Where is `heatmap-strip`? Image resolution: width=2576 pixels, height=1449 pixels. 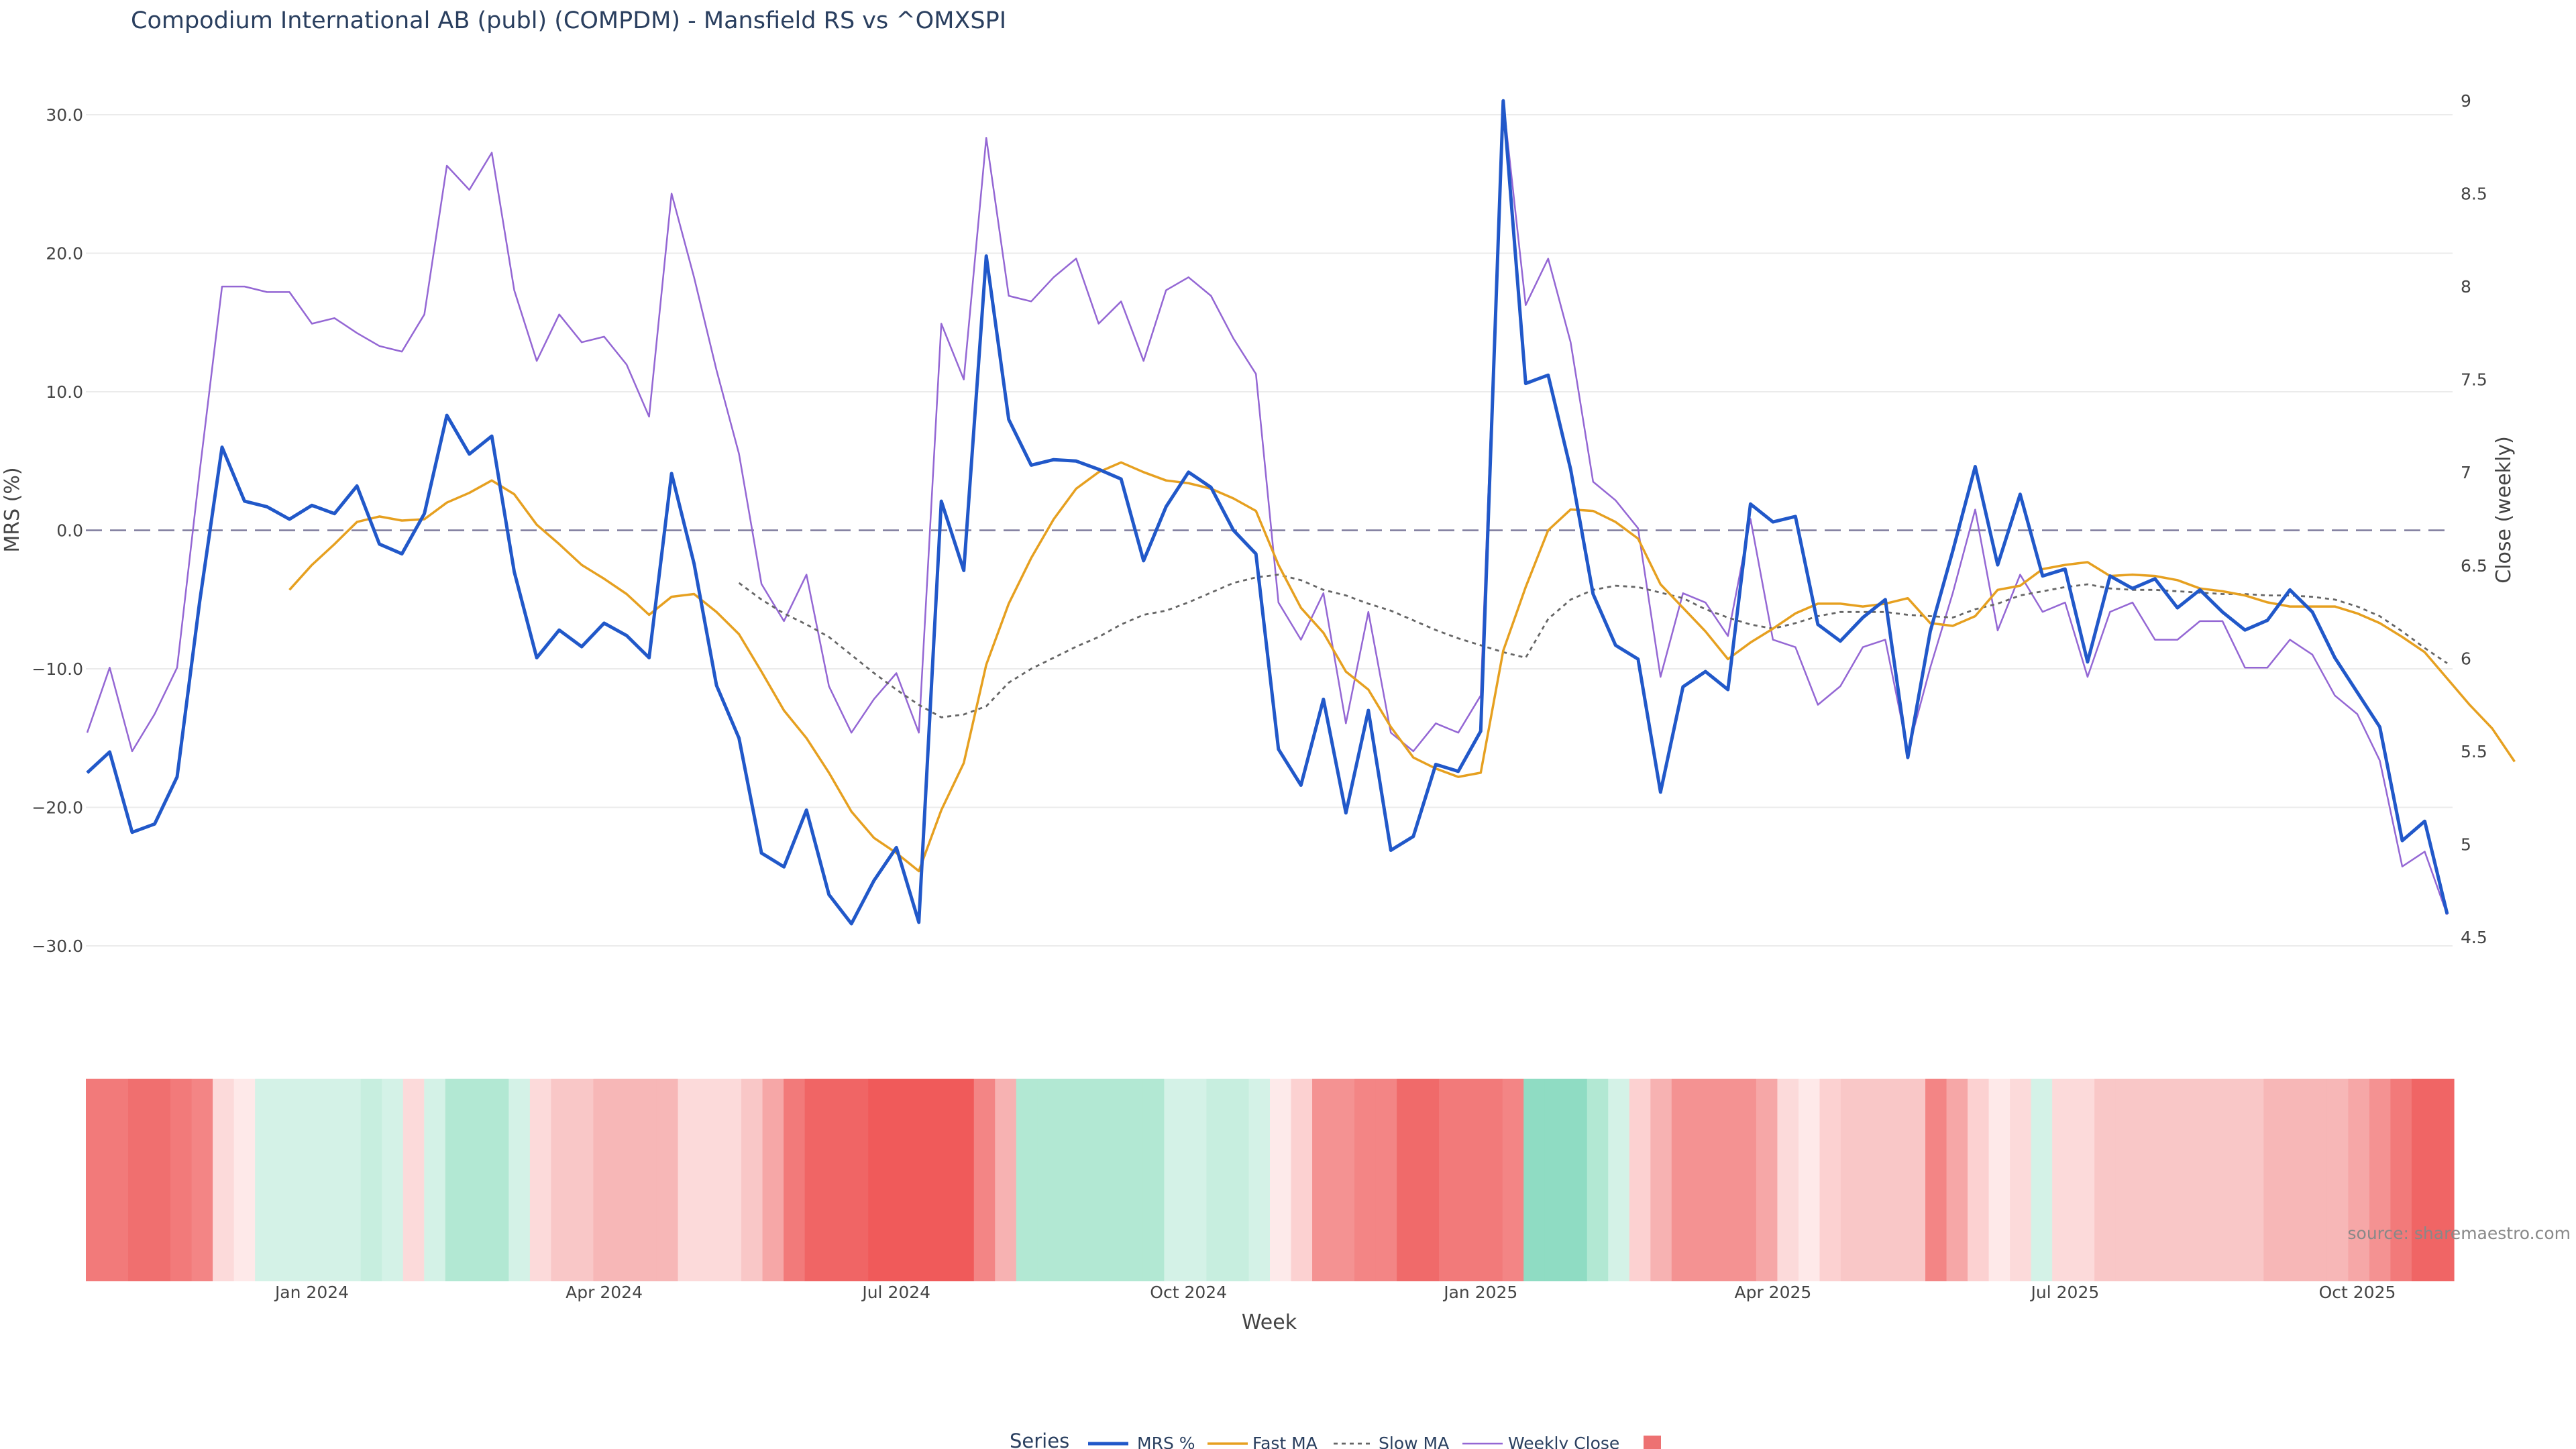 heatmap-strip is located at coordinates (1270, 1180).